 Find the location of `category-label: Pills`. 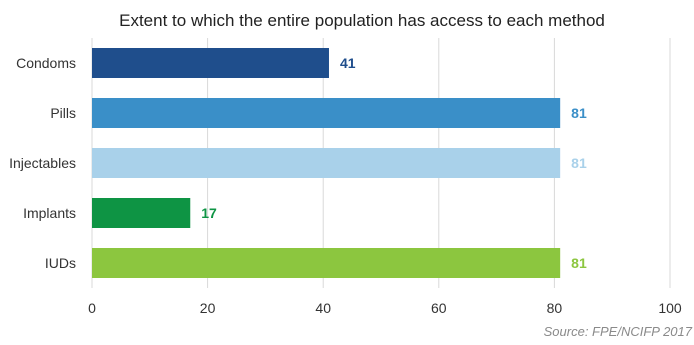

category-label: Pills is located at coordinates (63, 113).